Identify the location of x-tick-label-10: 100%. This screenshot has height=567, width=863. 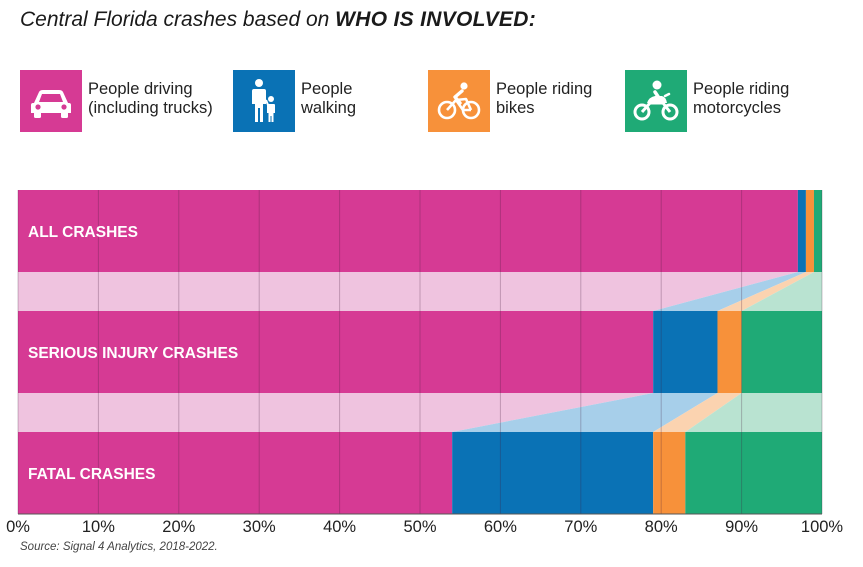
(822, 527).